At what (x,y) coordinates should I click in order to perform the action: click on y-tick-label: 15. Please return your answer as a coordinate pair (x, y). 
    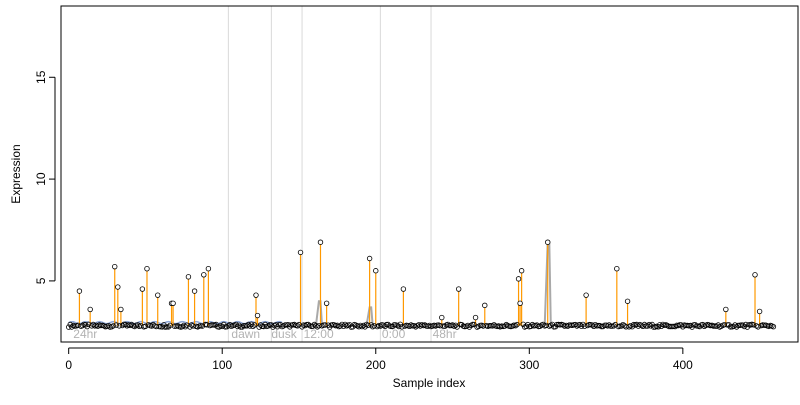
    Looking at the image, I should click on (41, 77).